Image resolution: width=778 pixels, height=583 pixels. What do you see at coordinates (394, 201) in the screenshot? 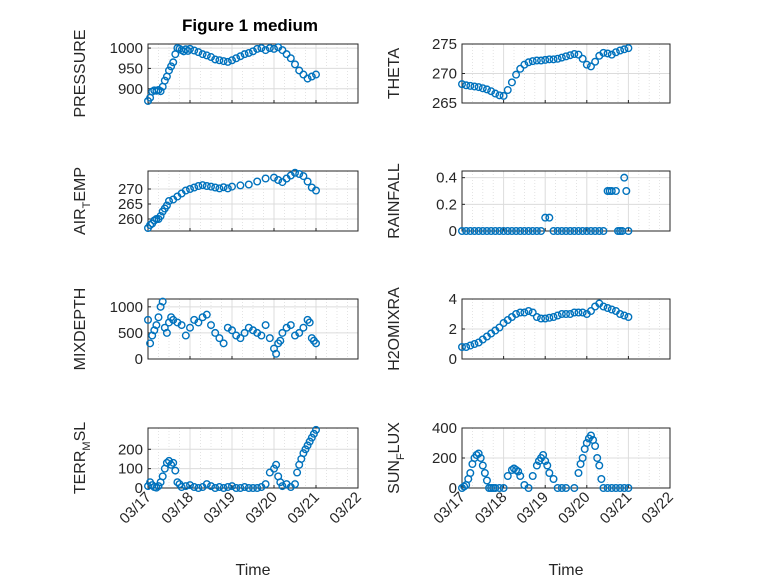
I see `y-axis-label: RAINFALL` at bounding box center [394, 201].